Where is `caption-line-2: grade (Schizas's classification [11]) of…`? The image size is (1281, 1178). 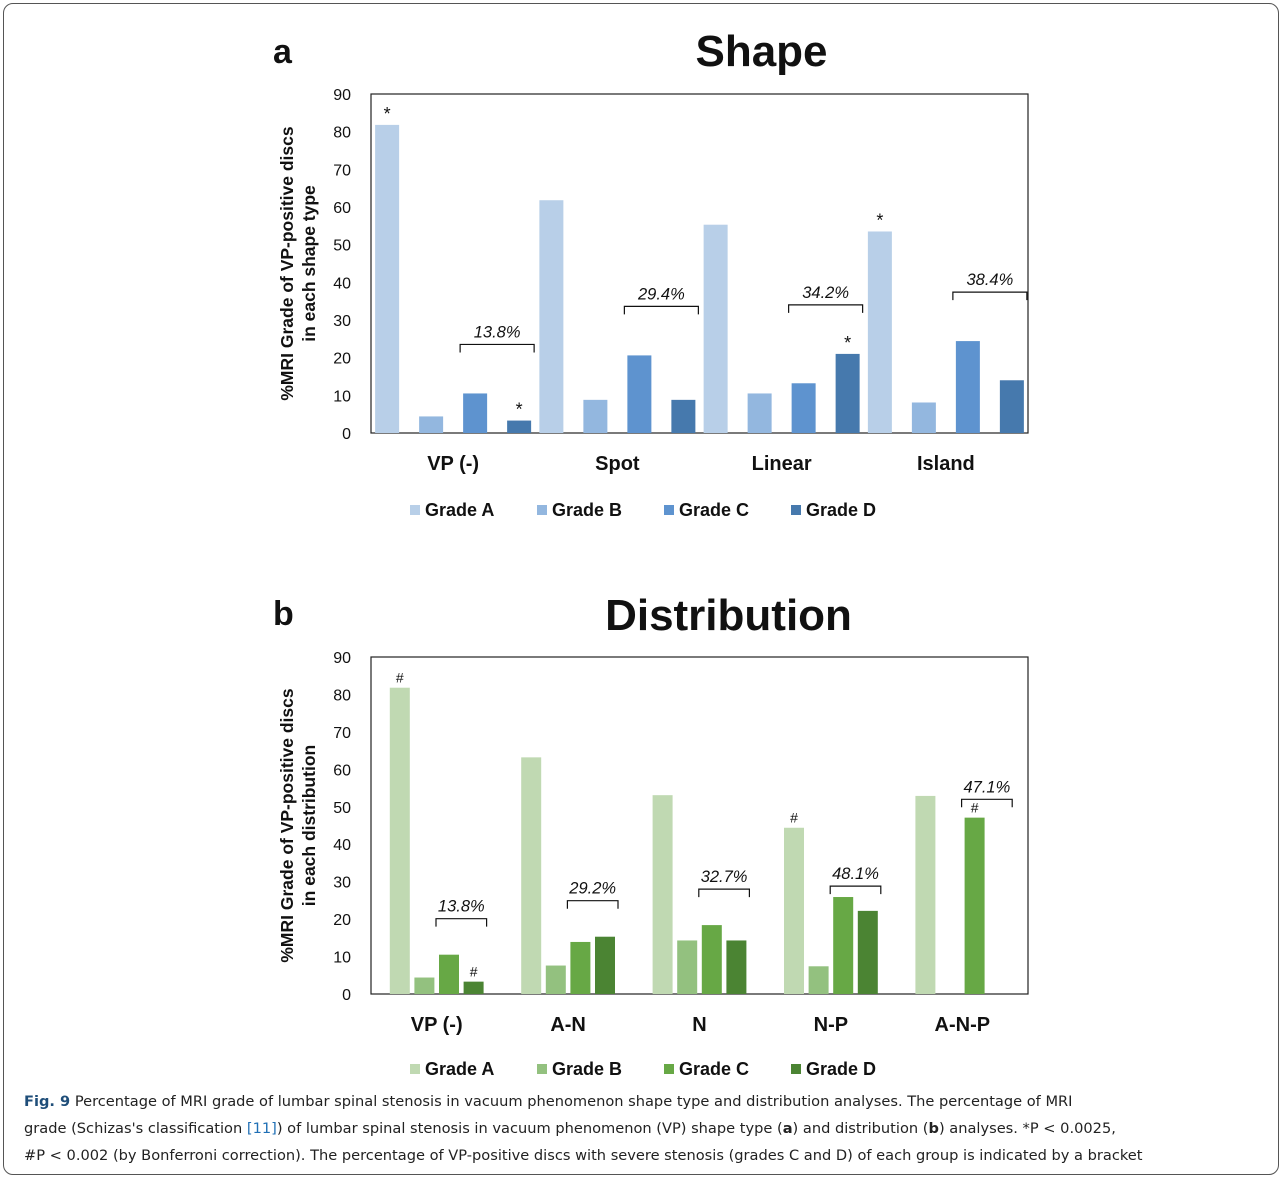 caption-line-2: grade (Schizas's classification [11]) of… is located at coordinates (644, 1128).